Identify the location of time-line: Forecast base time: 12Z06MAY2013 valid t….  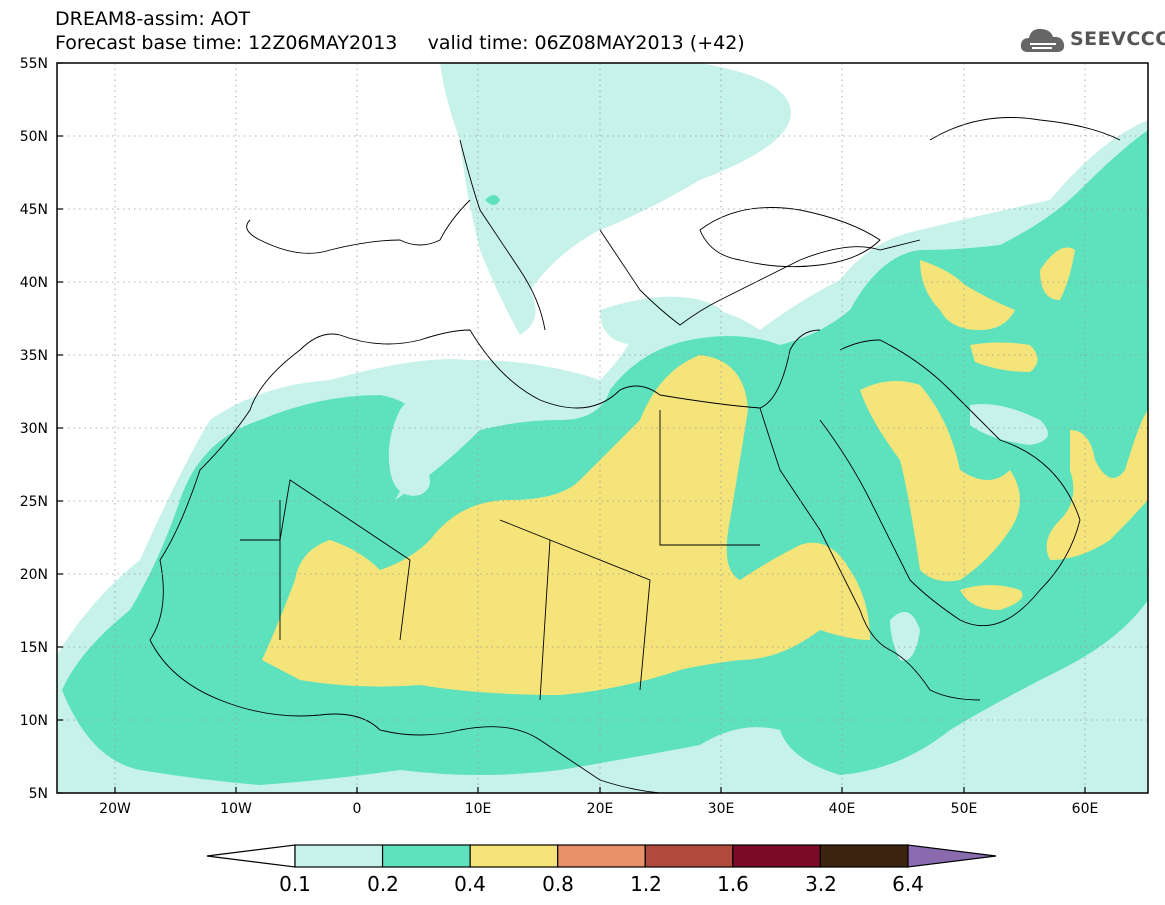
(400, 43).